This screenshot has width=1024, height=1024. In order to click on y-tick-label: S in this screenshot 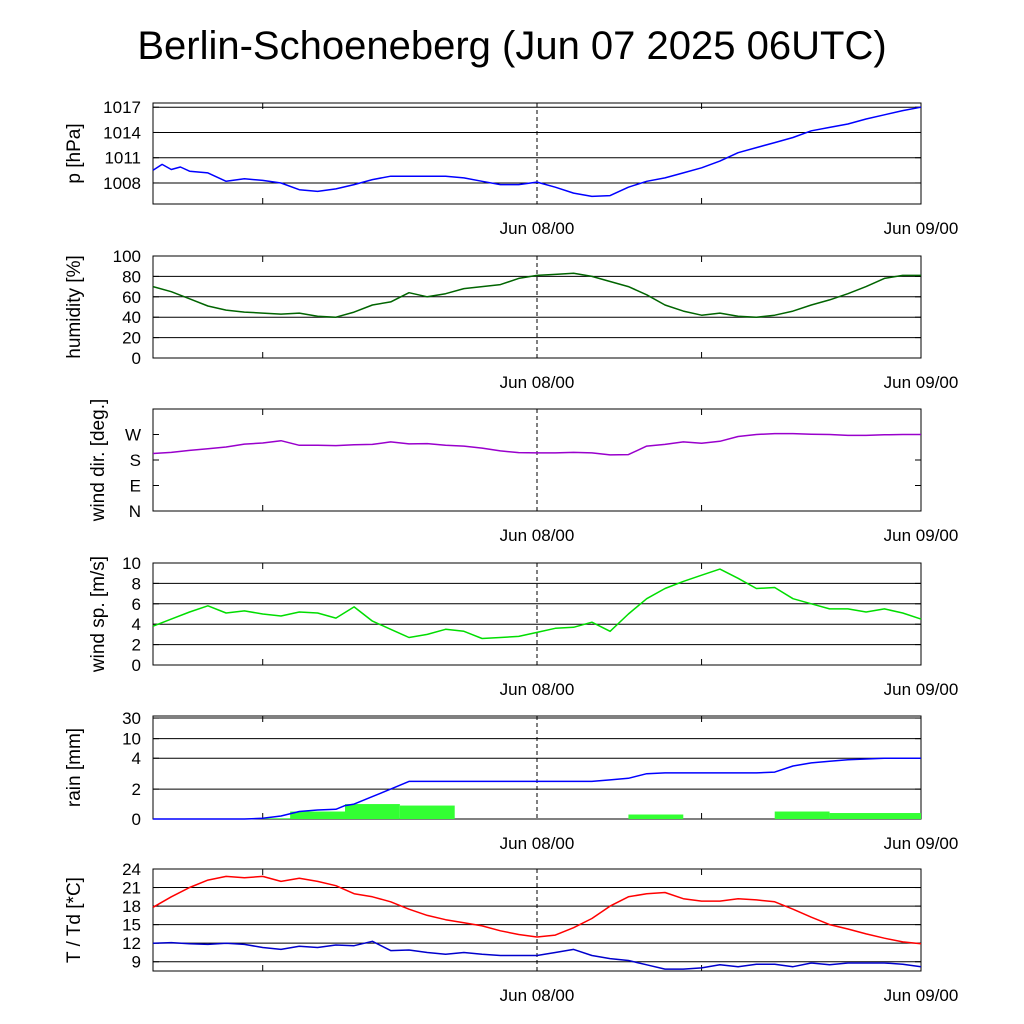, I will do `click(135, 460)`.